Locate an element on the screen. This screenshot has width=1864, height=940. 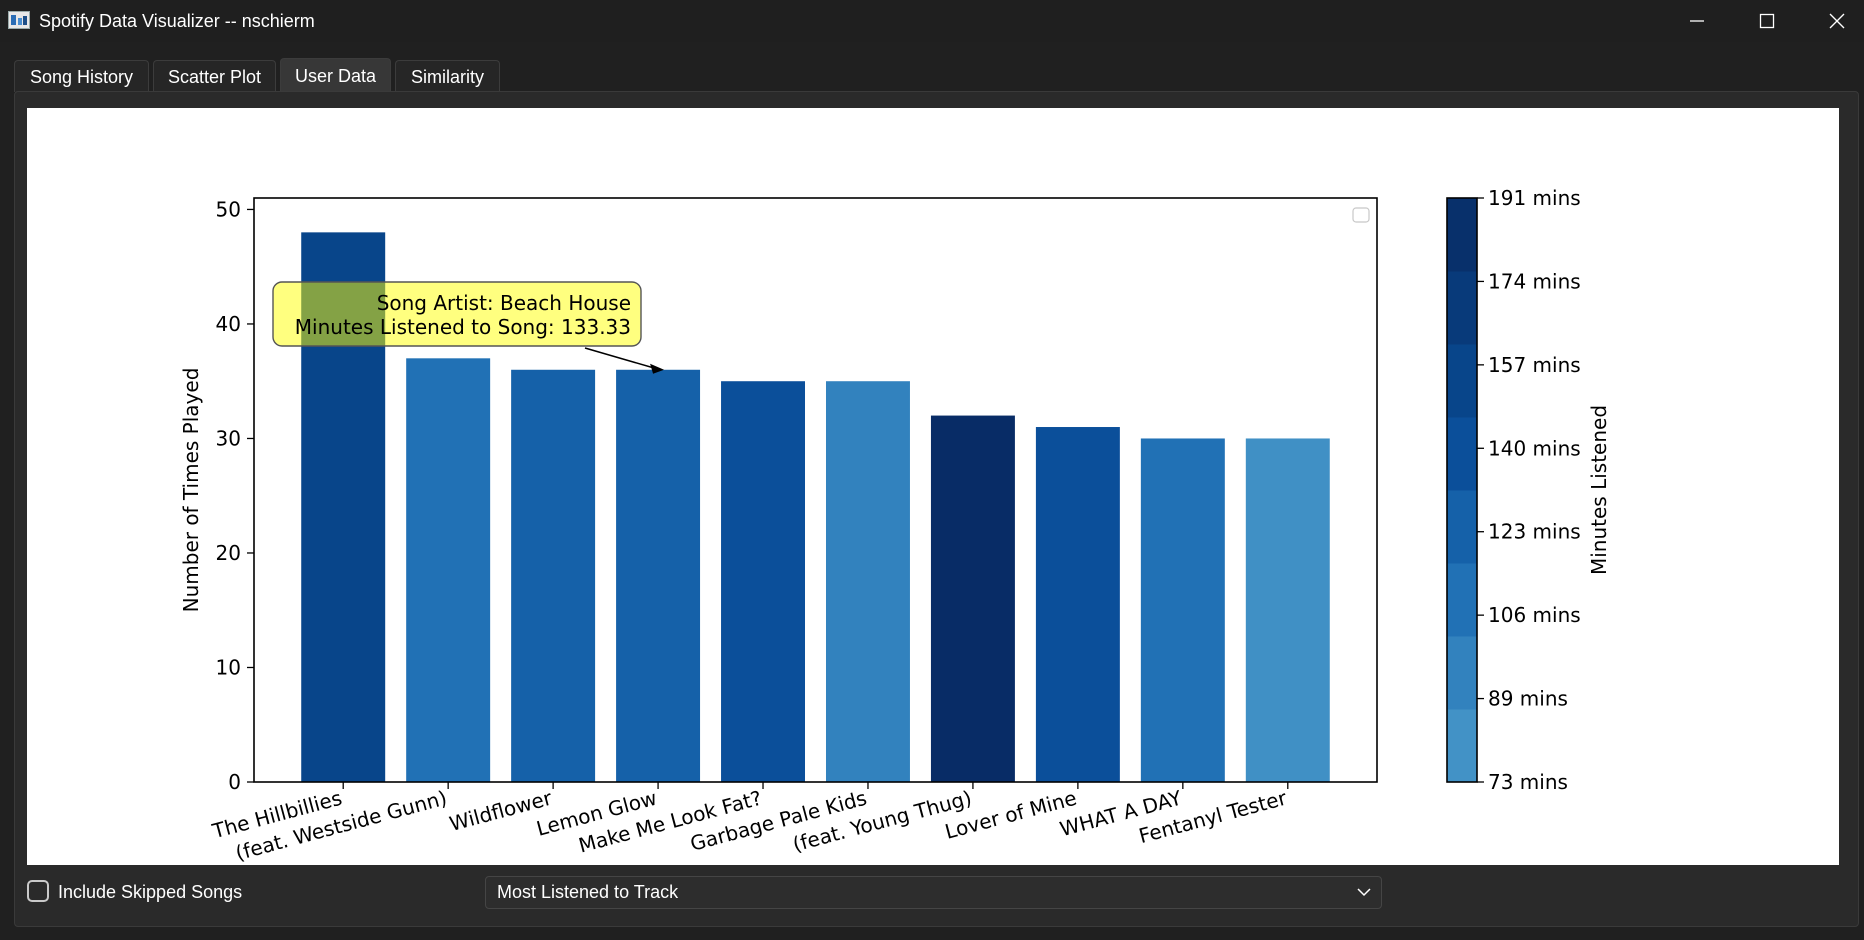
colorbar-tick-label-4: 140 mins is located at coordinates (1534, 448).